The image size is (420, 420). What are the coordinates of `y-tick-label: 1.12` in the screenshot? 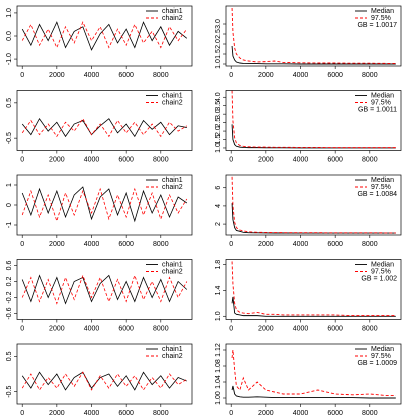 It's located at (218, 350).